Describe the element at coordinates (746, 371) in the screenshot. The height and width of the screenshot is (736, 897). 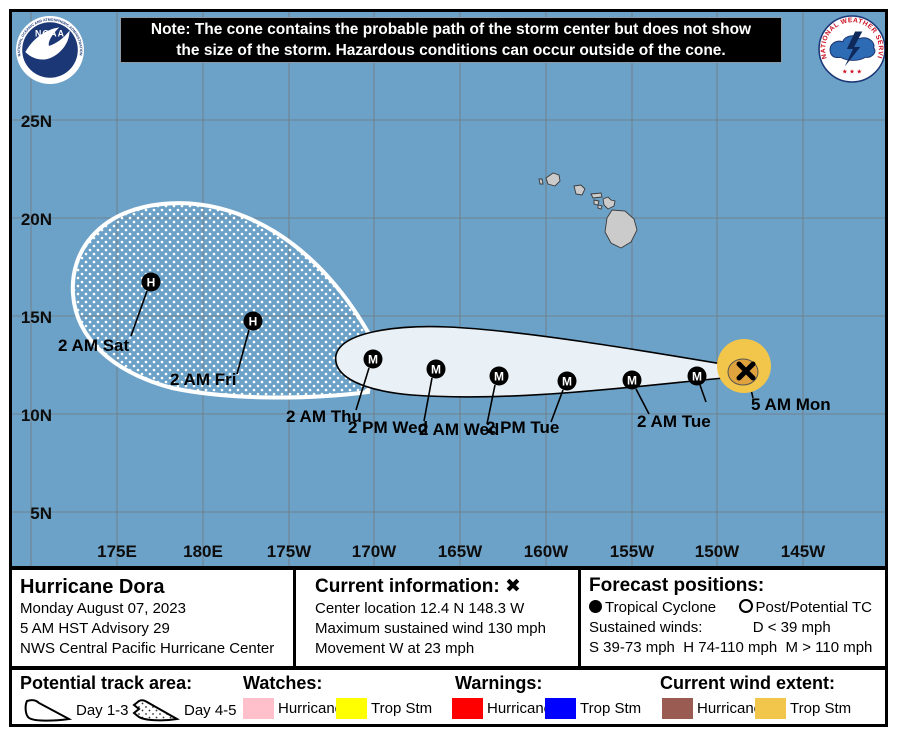
I see `current-position-x-icon` at that location.